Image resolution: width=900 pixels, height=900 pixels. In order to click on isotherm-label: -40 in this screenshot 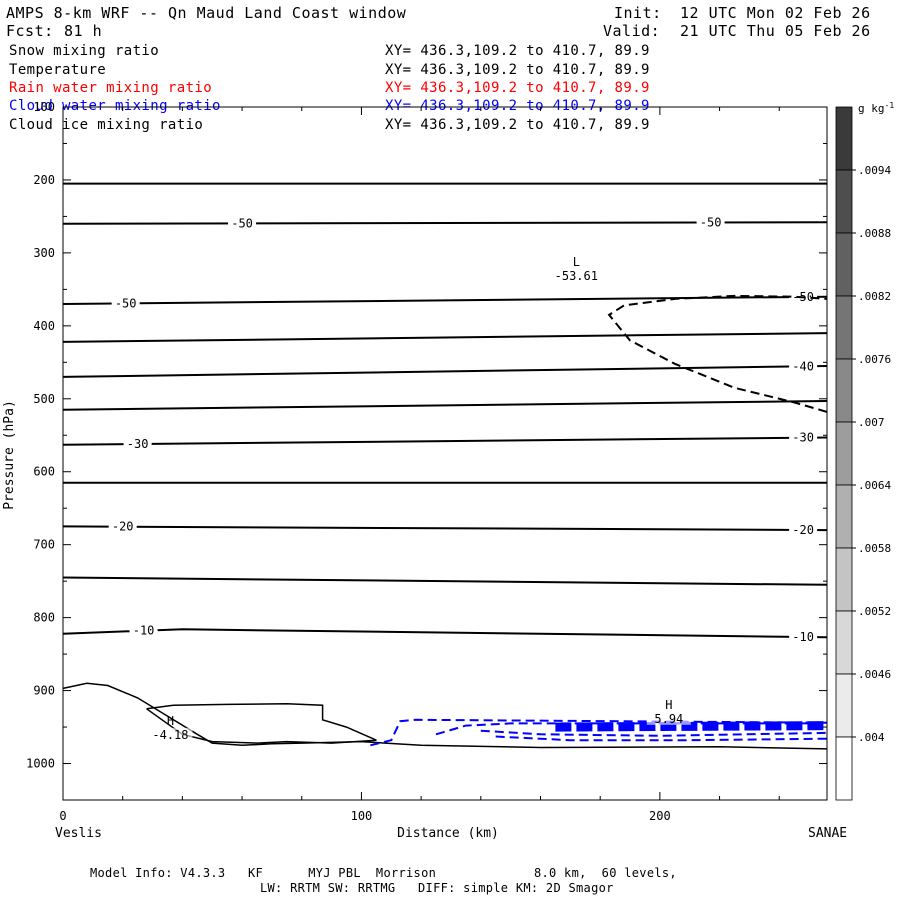, I will do `click(803, 366)`.